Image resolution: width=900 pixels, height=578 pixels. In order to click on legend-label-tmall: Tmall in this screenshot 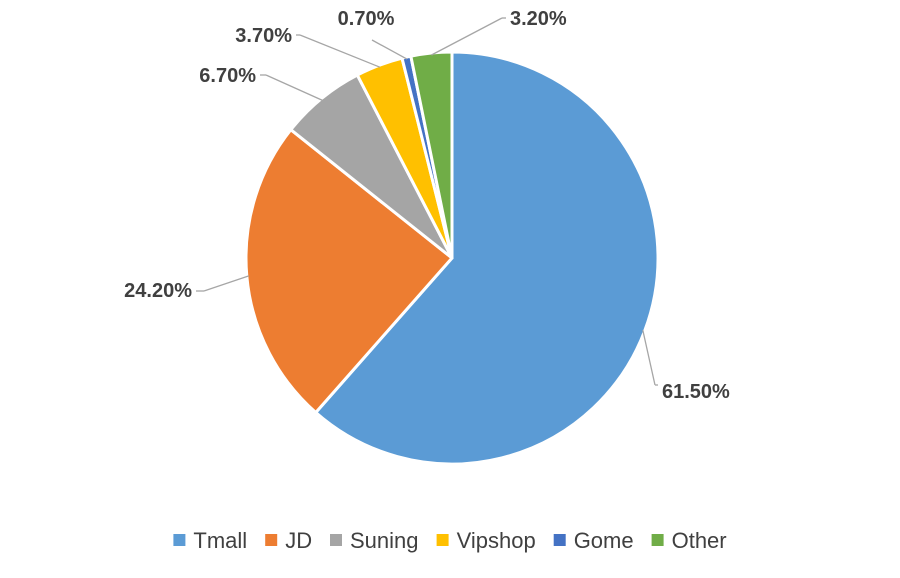, I will do `click(220, 540)`.